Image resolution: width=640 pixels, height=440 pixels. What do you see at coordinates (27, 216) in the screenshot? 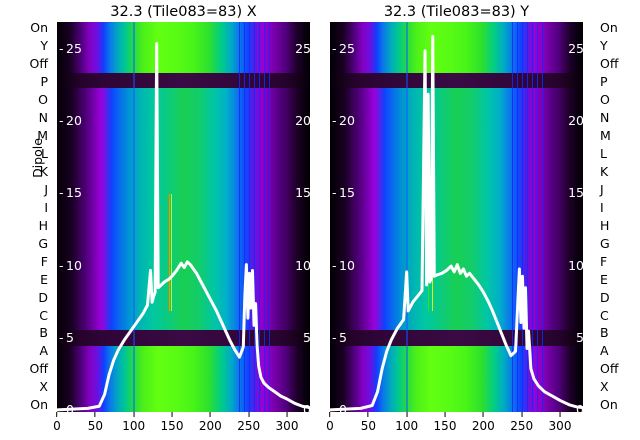
I see `dipole-axis-left: On Y Off P O N M L K J I H G F E D C B A Off X On` at bounding box center [27, 216].